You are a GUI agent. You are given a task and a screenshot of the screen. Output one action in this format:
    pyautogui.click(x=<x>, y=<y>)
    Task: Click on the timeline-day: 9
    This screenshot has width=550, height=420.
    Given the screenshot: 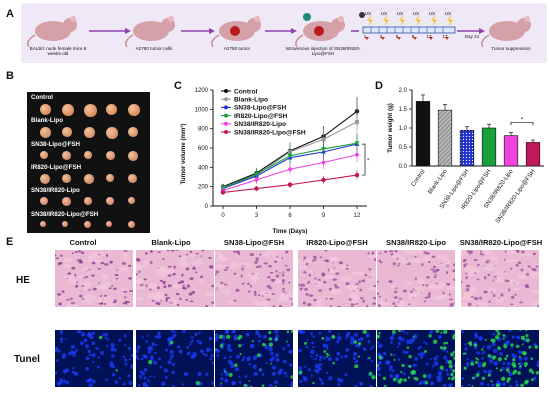 What is the action you would take?
    pyautogui.click(x=413, y=36)
    